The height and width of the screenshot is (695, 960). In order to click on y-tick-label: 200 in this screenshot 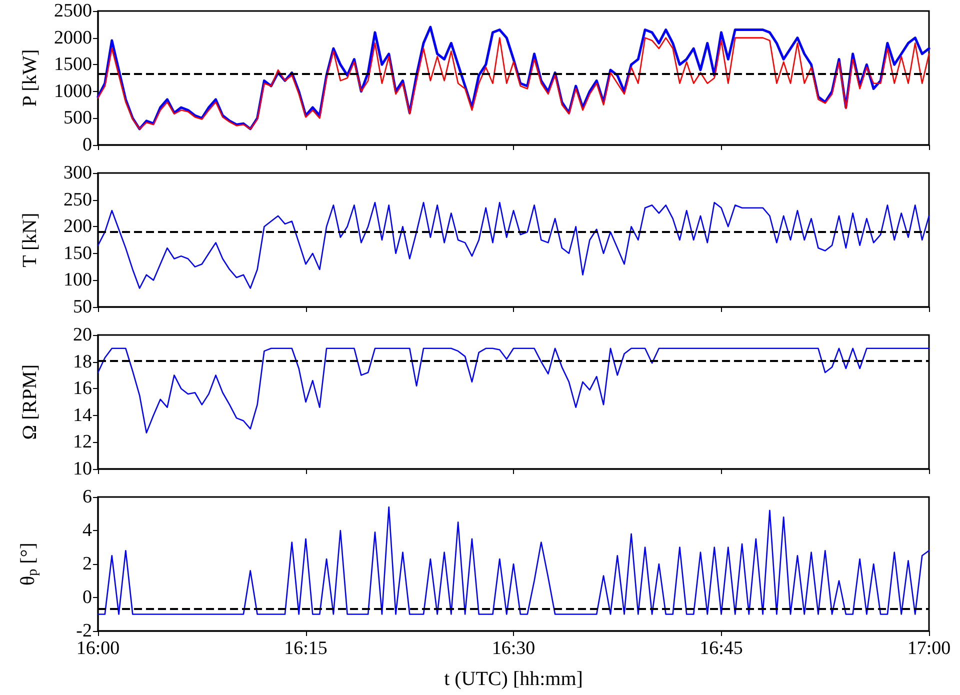, I will do `click(78, 227)`.